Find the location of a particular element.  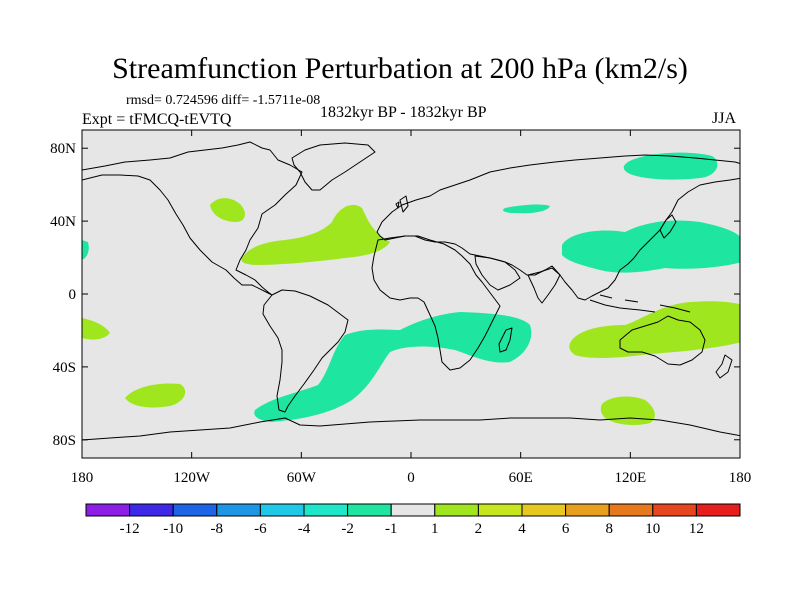

colorbar-label: -8 is located at coordinates (217, 529).